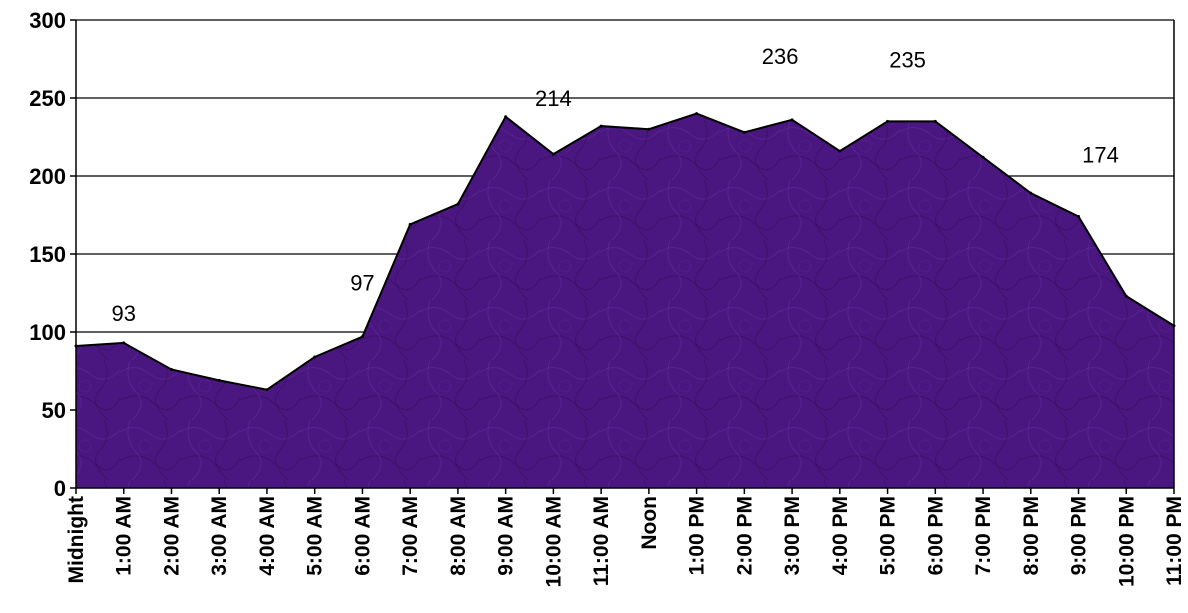 The width and height of the screenshot is (1188, 613). What do you see at coordinates (1174, 541) in the screenshot?
I see `x-tick-label-23: 11:00 PM` at bounding box center [1174, 541].